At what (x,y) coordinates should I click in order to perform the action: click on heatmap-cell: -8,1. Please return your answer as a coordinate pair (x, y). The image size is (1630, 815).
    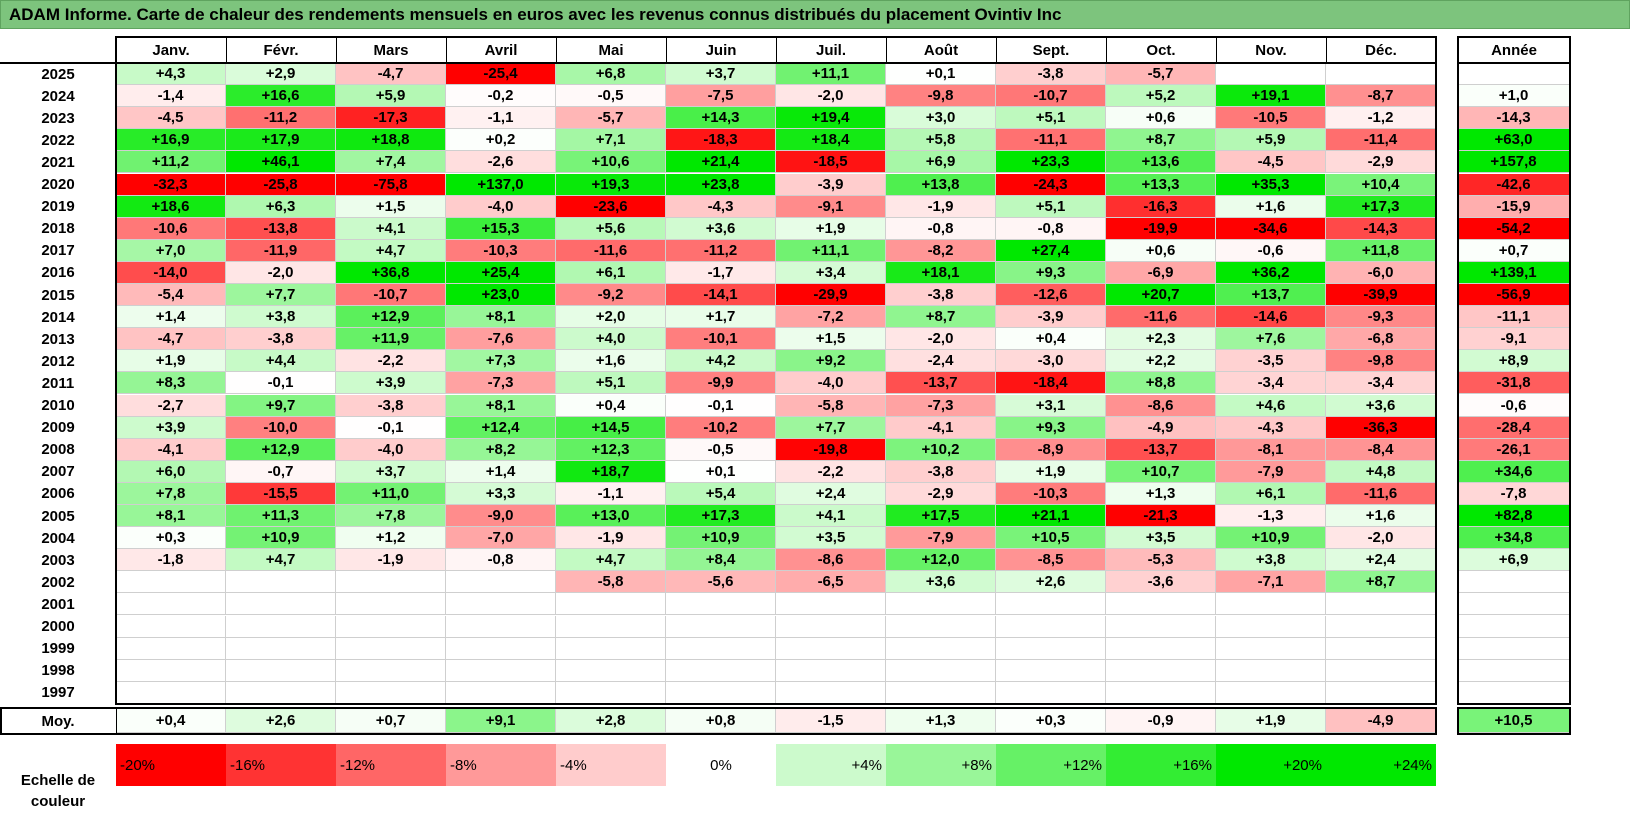
    Looking at the image, I should click on (1271, 449).